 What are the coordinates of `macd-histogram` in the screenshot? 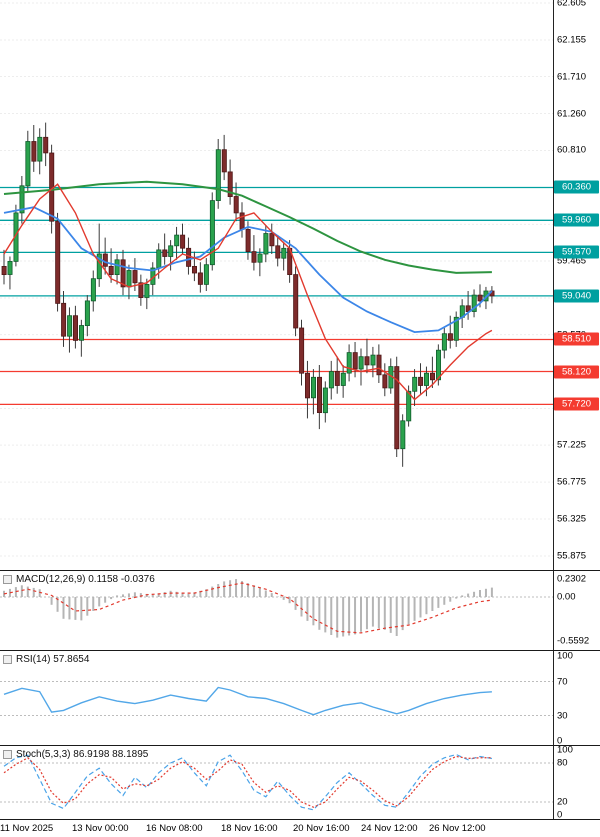 It's located at (248, 608).